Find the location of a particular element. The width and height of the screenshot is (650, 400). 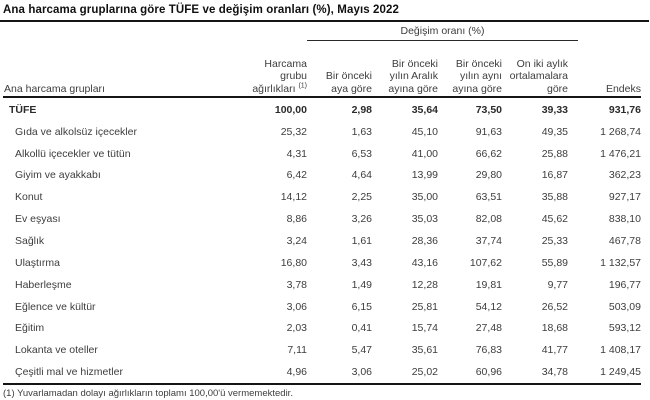

header-rule is located at coordinates (322, 97).